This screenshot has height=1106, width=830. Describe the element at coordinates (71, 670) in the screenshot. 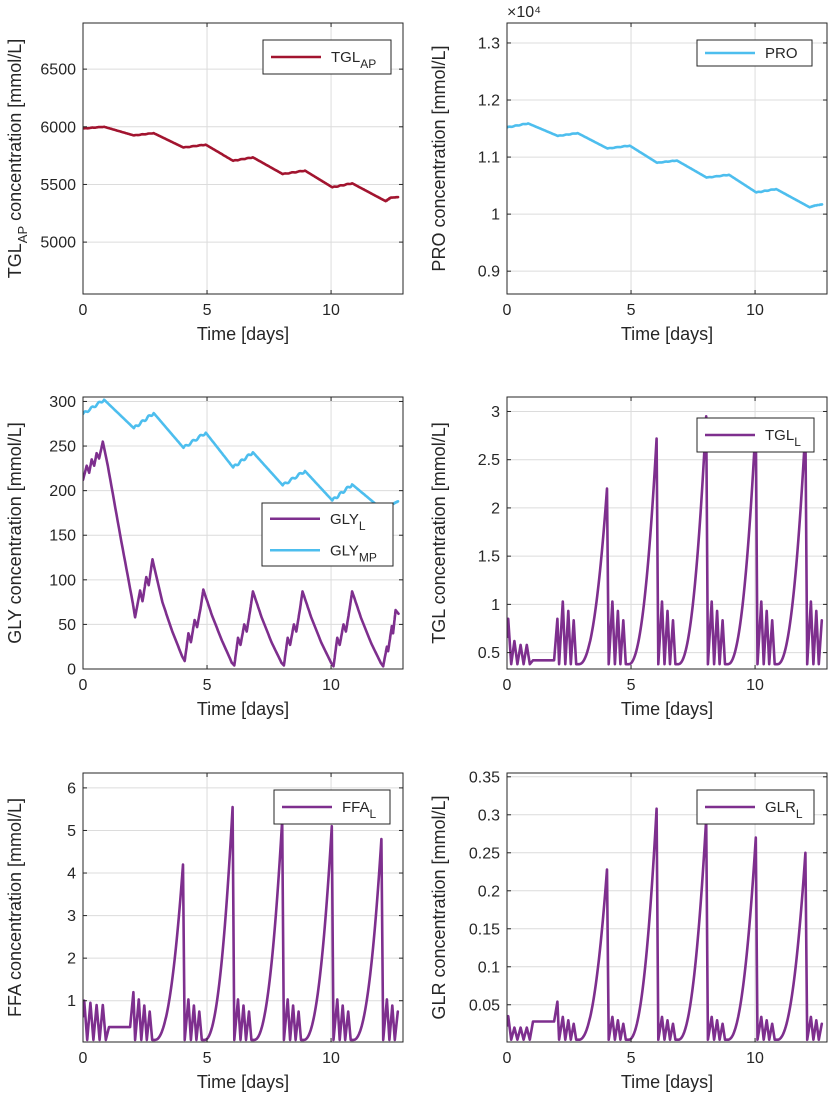

I see `y-tick-label: 0` at that location.